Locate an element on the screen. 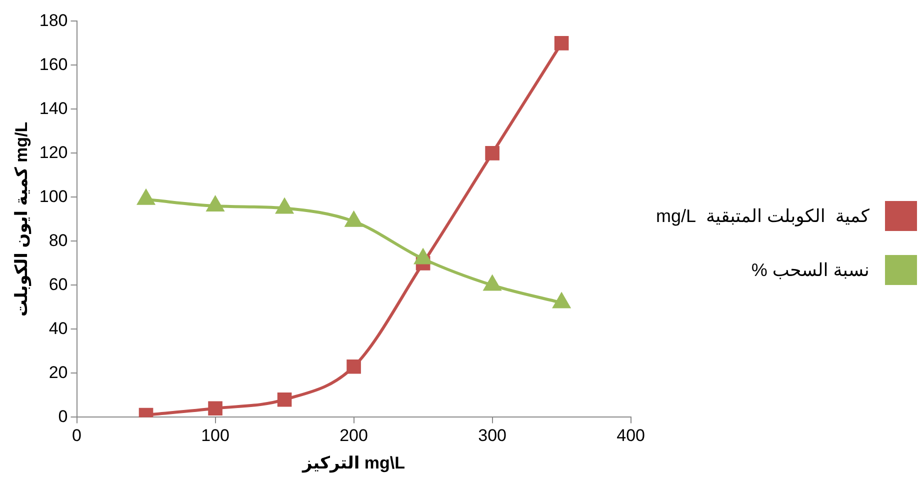  y-tick-label: 180 is located at coordinates (53, 20).